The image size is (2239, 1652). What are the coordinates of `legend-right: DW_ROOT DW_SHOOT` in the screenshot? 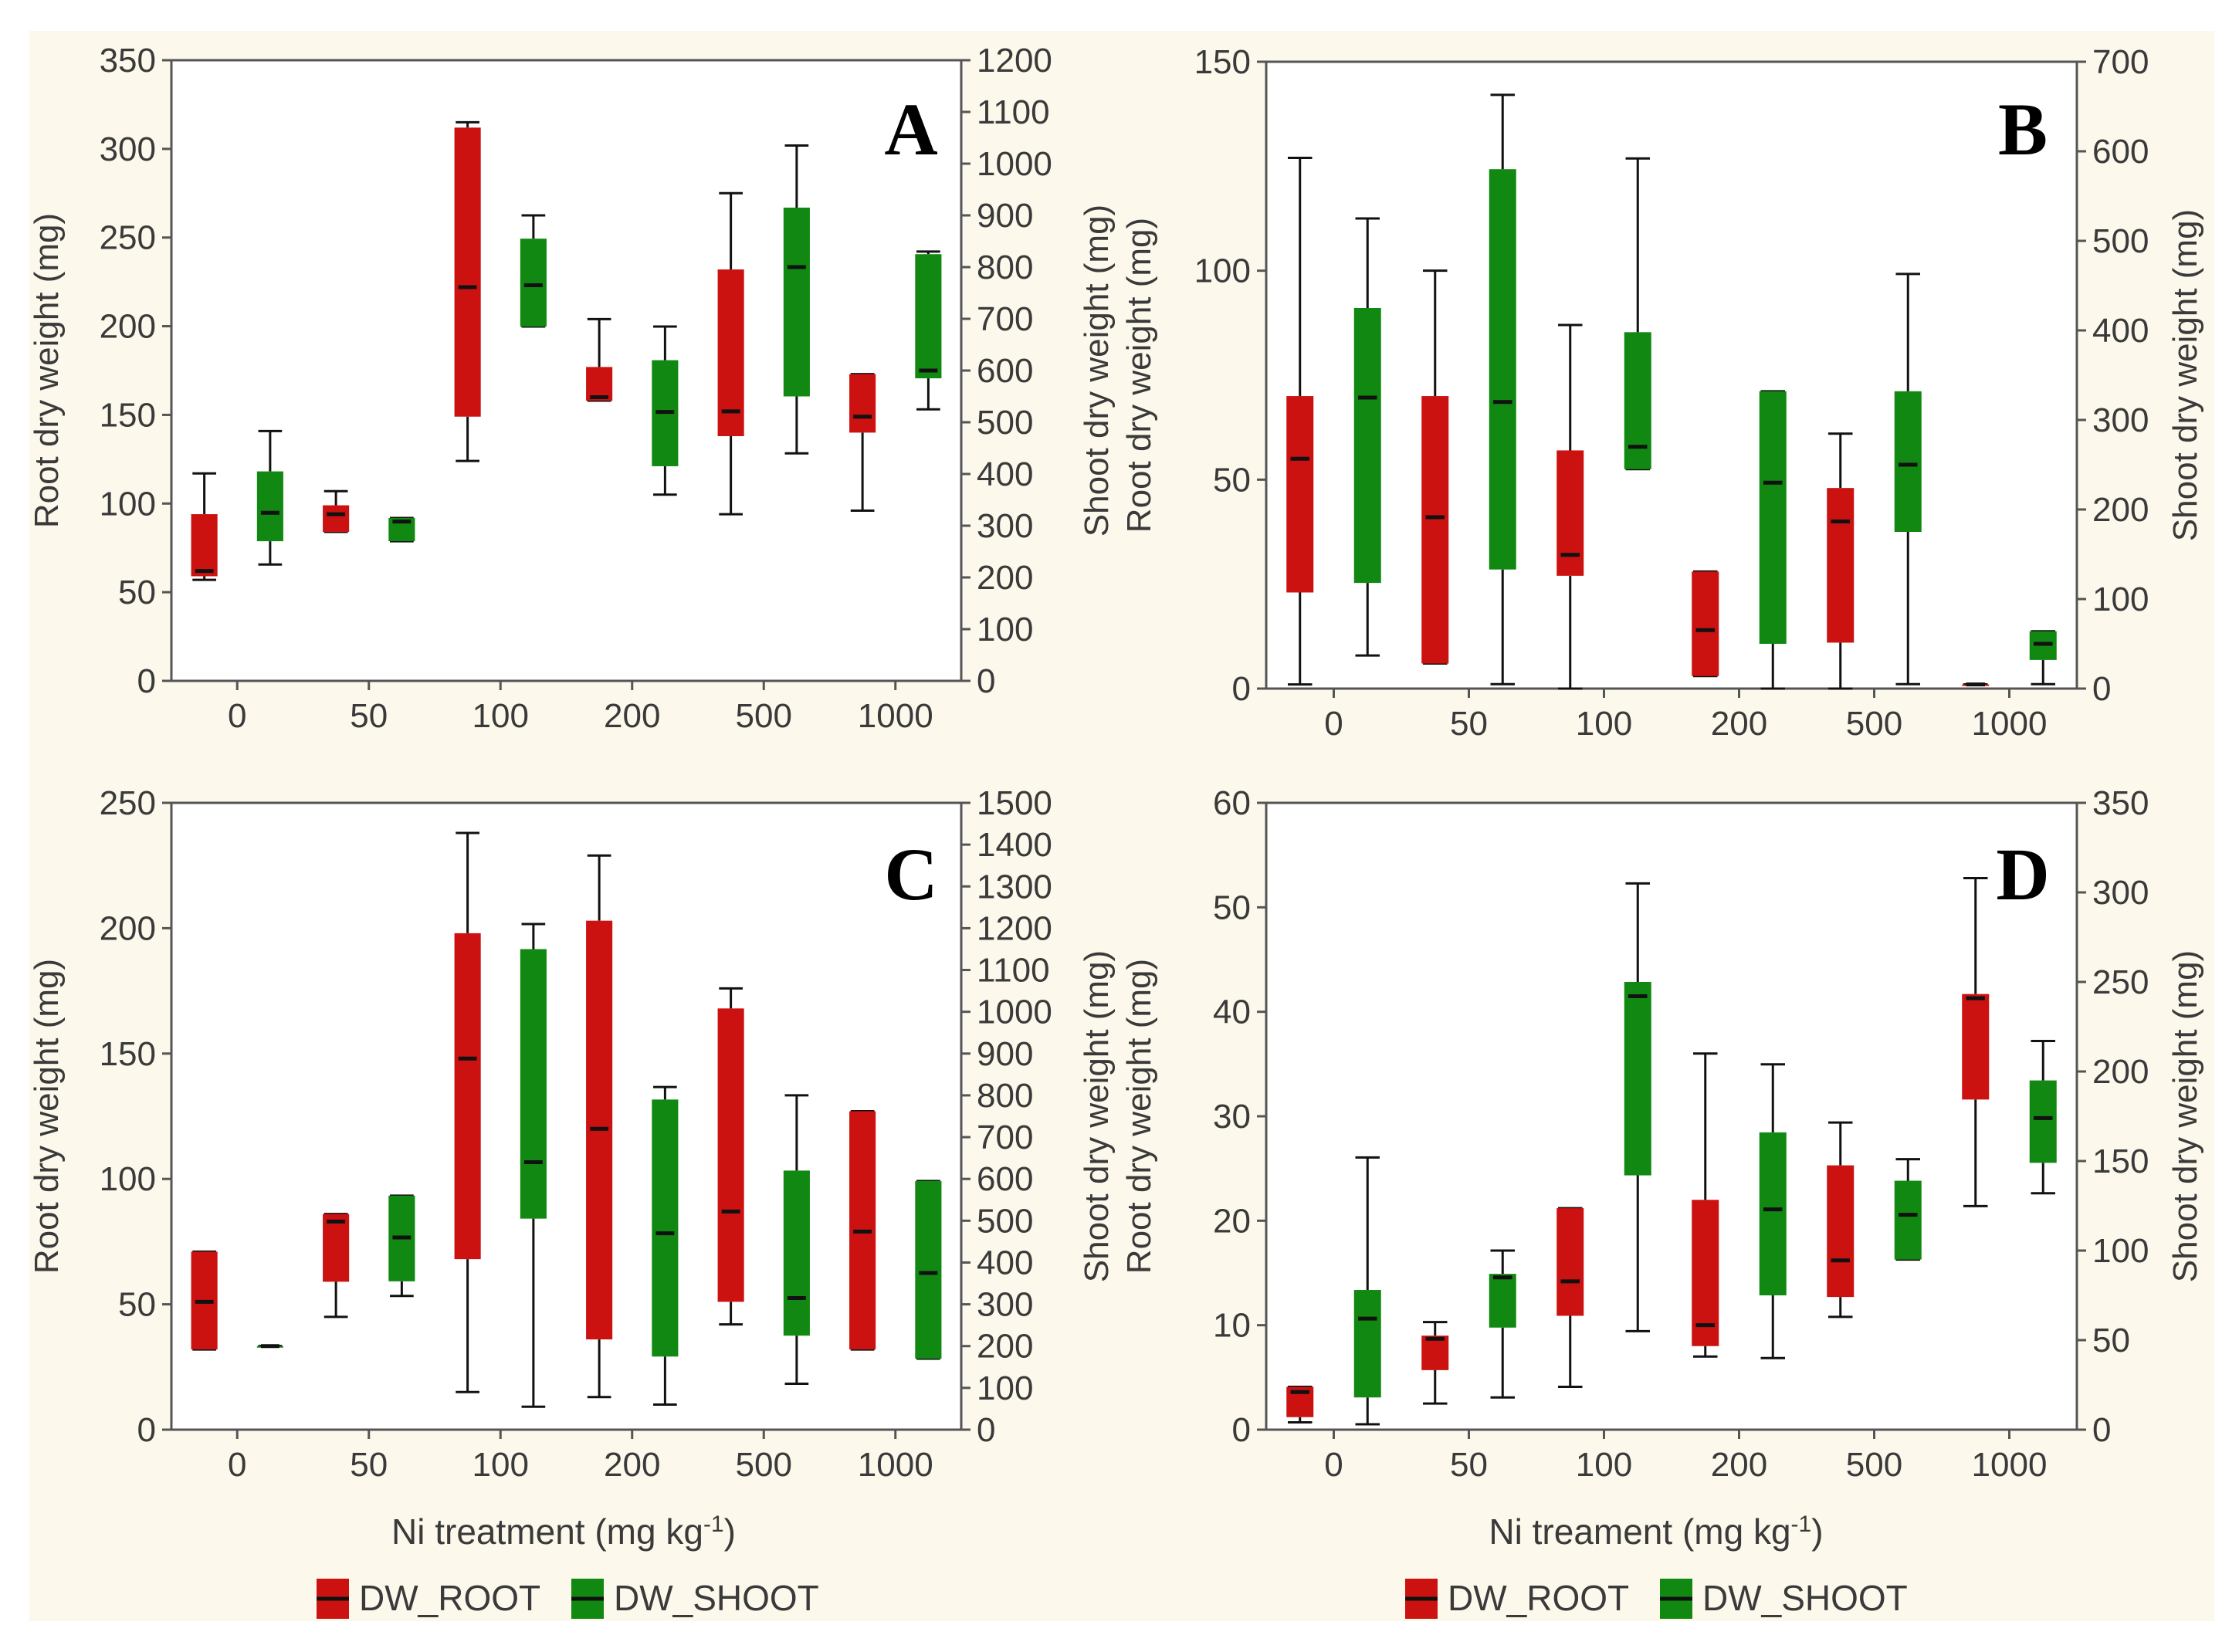 It's located at (1656, 1598).